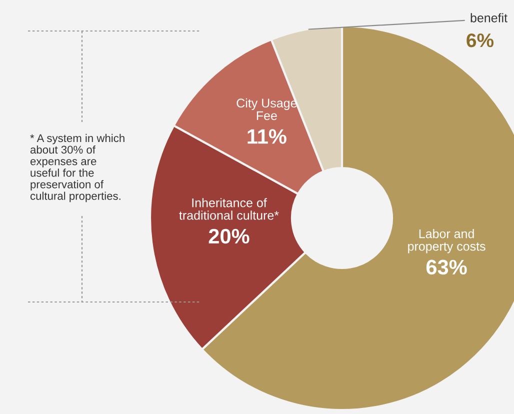  I want to click on data-label: 20%, so click(229, 236).